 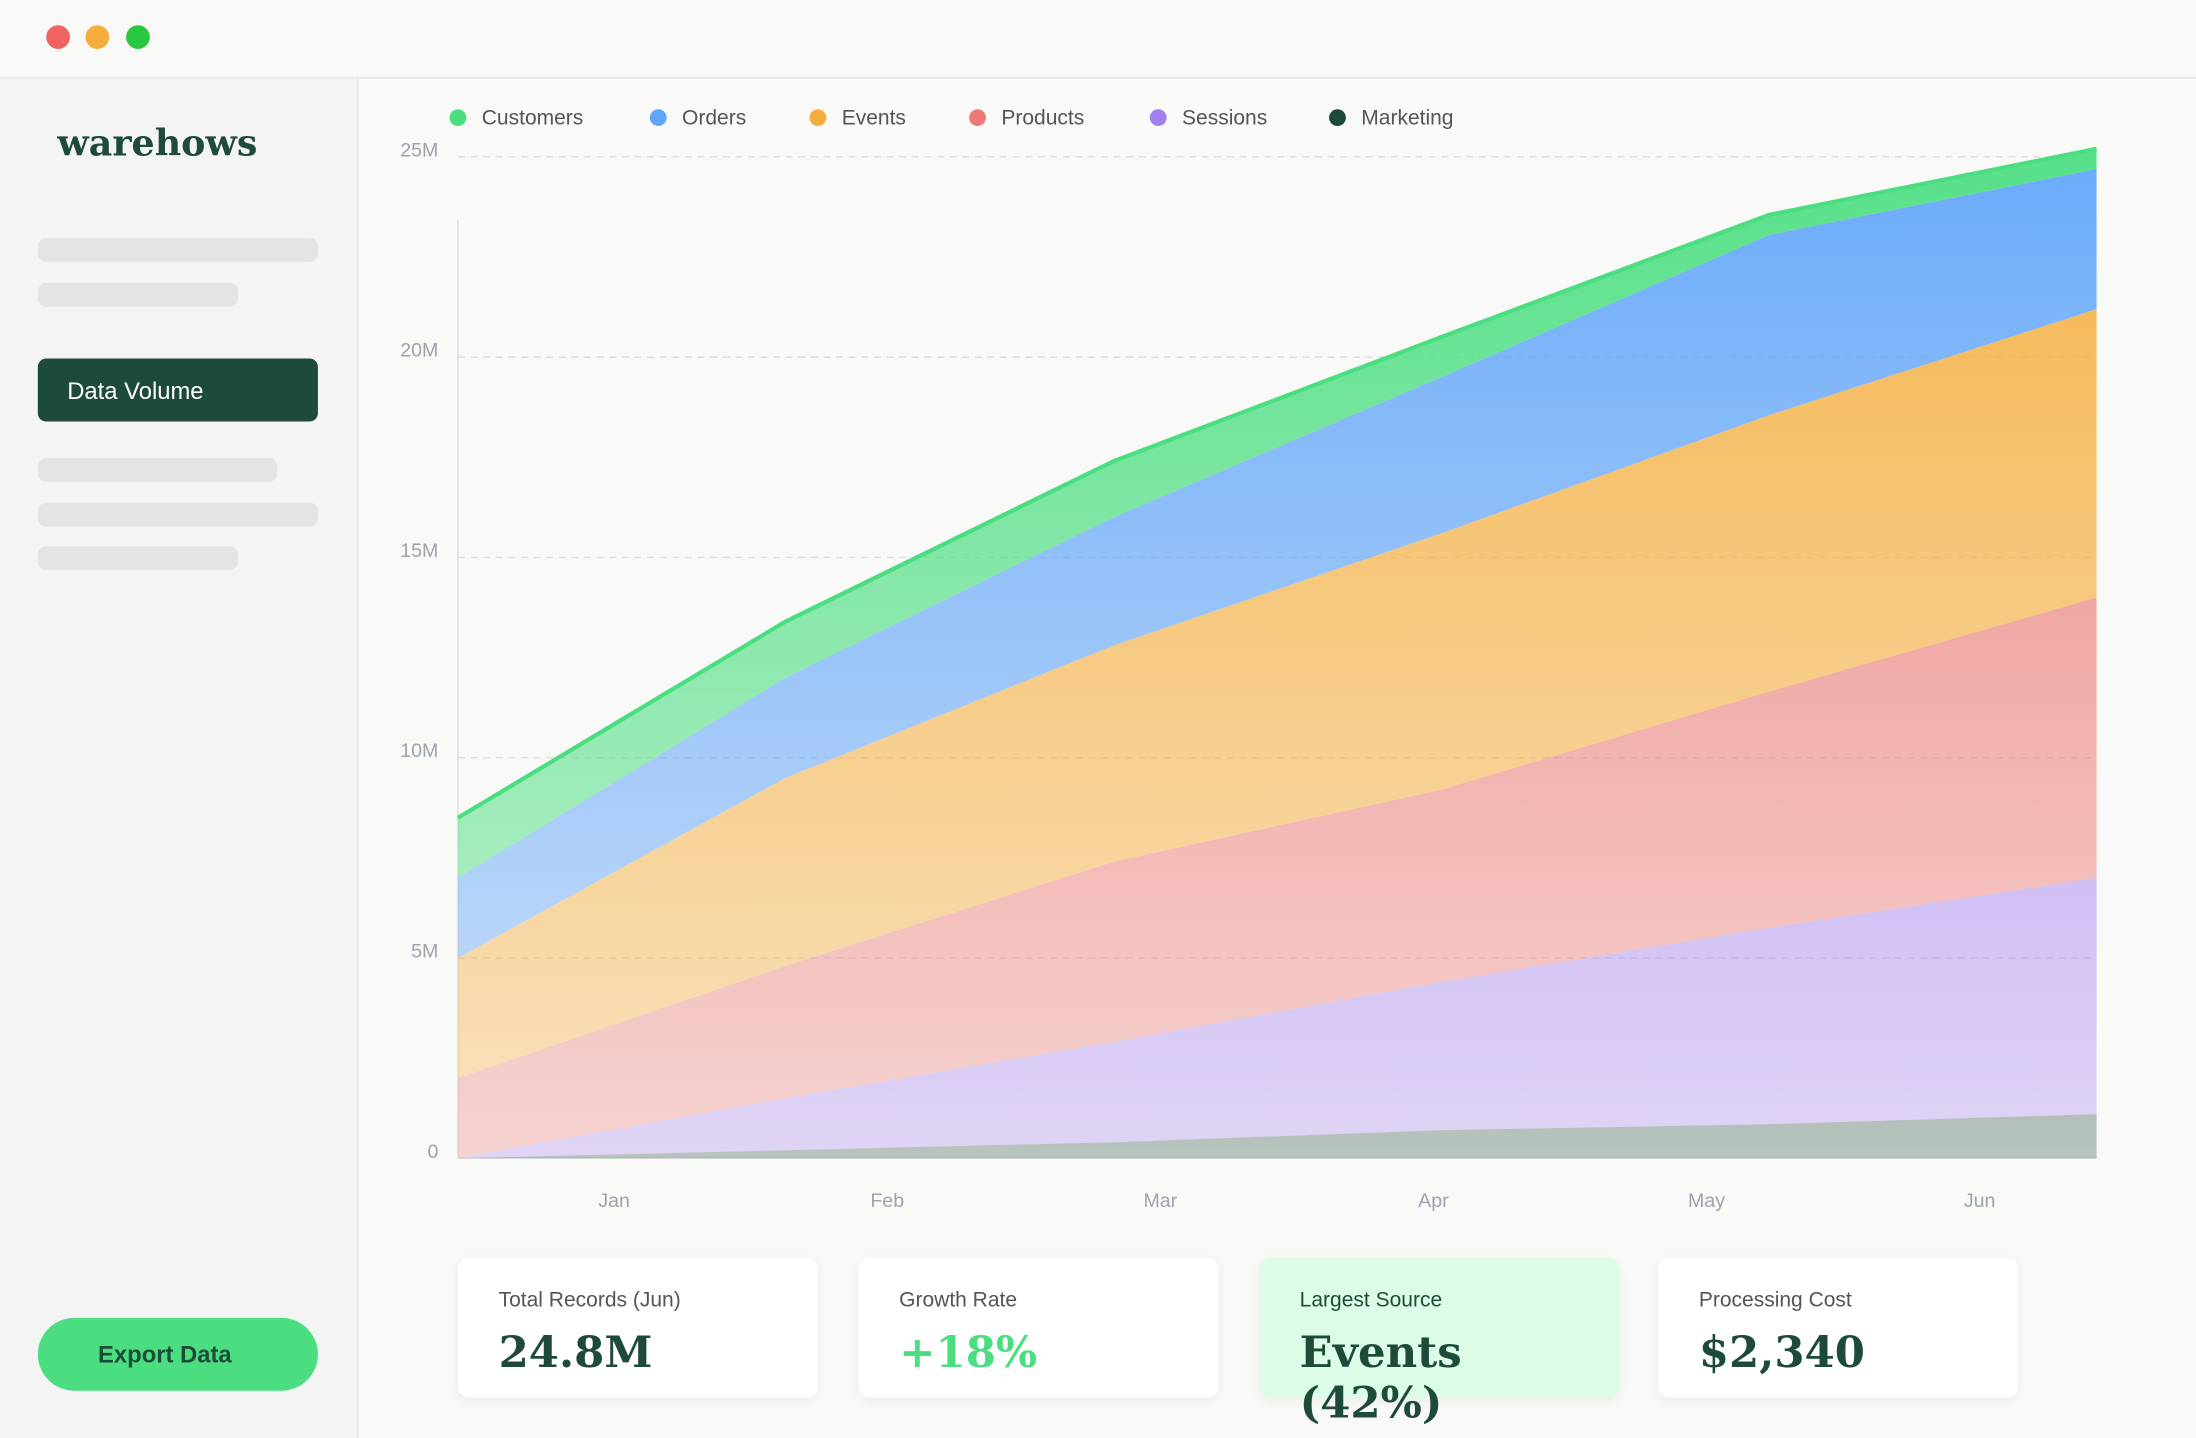 I want to click on kpi-value: $2,340, so click(x=1781, y=1353).